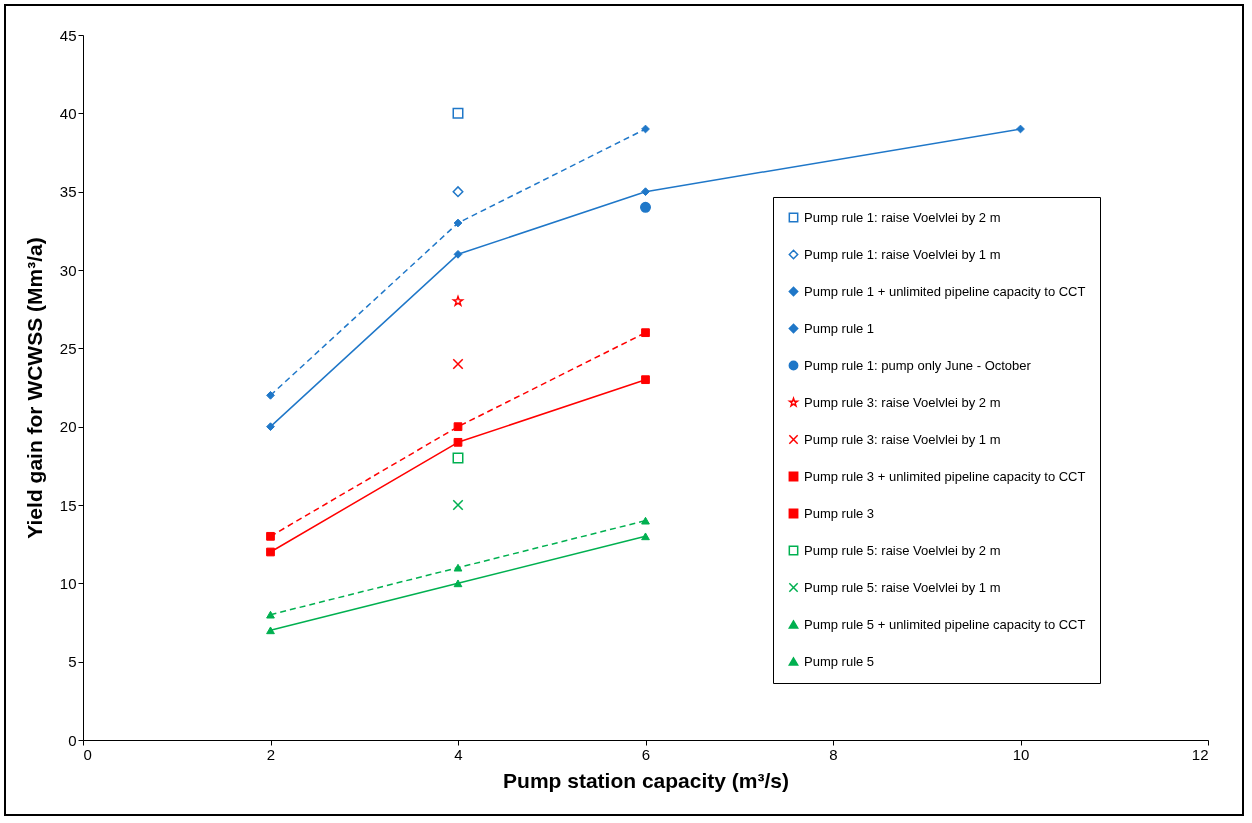  Describe the element at coordinates (902, 217) in the screenshot. I see `legend-label: Pump rule 1: raise Voelvlei by 2 m` at that location.